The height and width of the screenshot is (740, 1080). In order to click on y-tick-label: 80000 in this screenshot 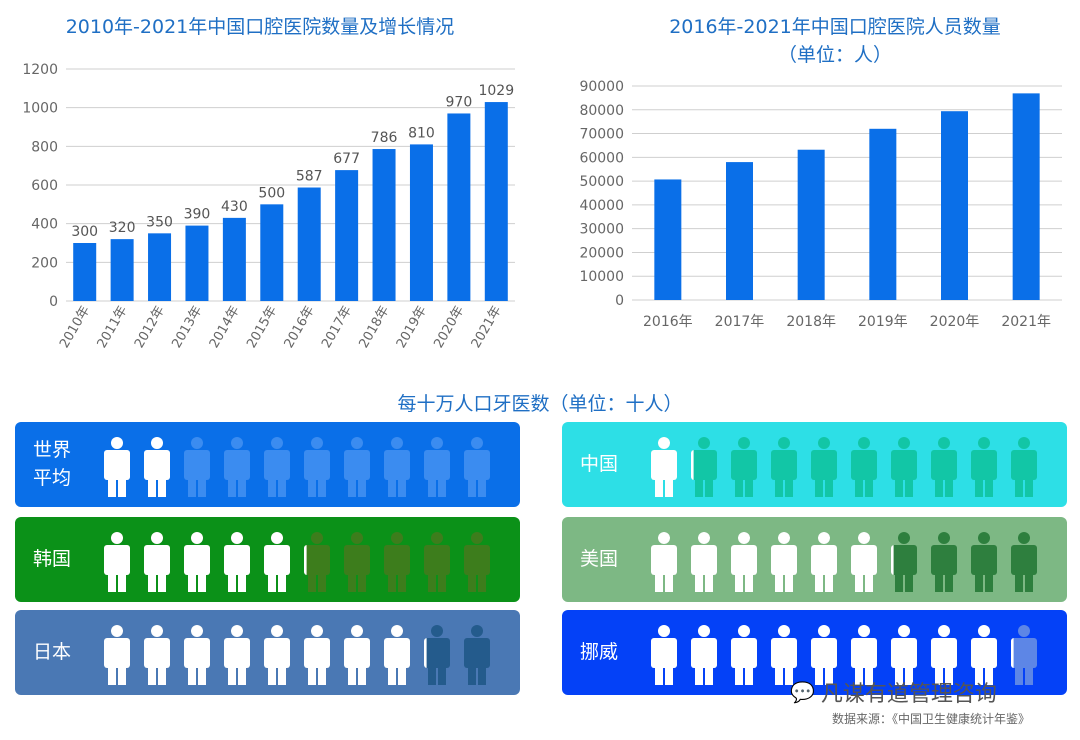, I will do `click(601, 111)`.